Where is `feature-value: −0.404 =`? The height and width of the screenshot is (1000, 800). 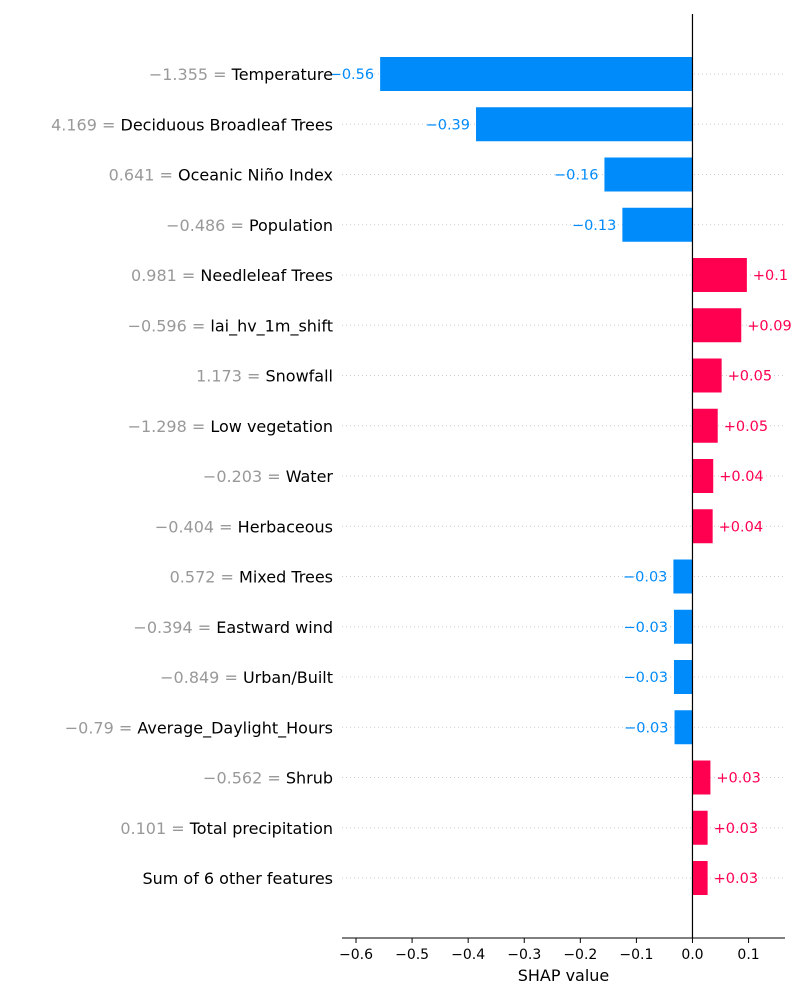
feature-value: −0.404 = is located at coordinates (196, 526).